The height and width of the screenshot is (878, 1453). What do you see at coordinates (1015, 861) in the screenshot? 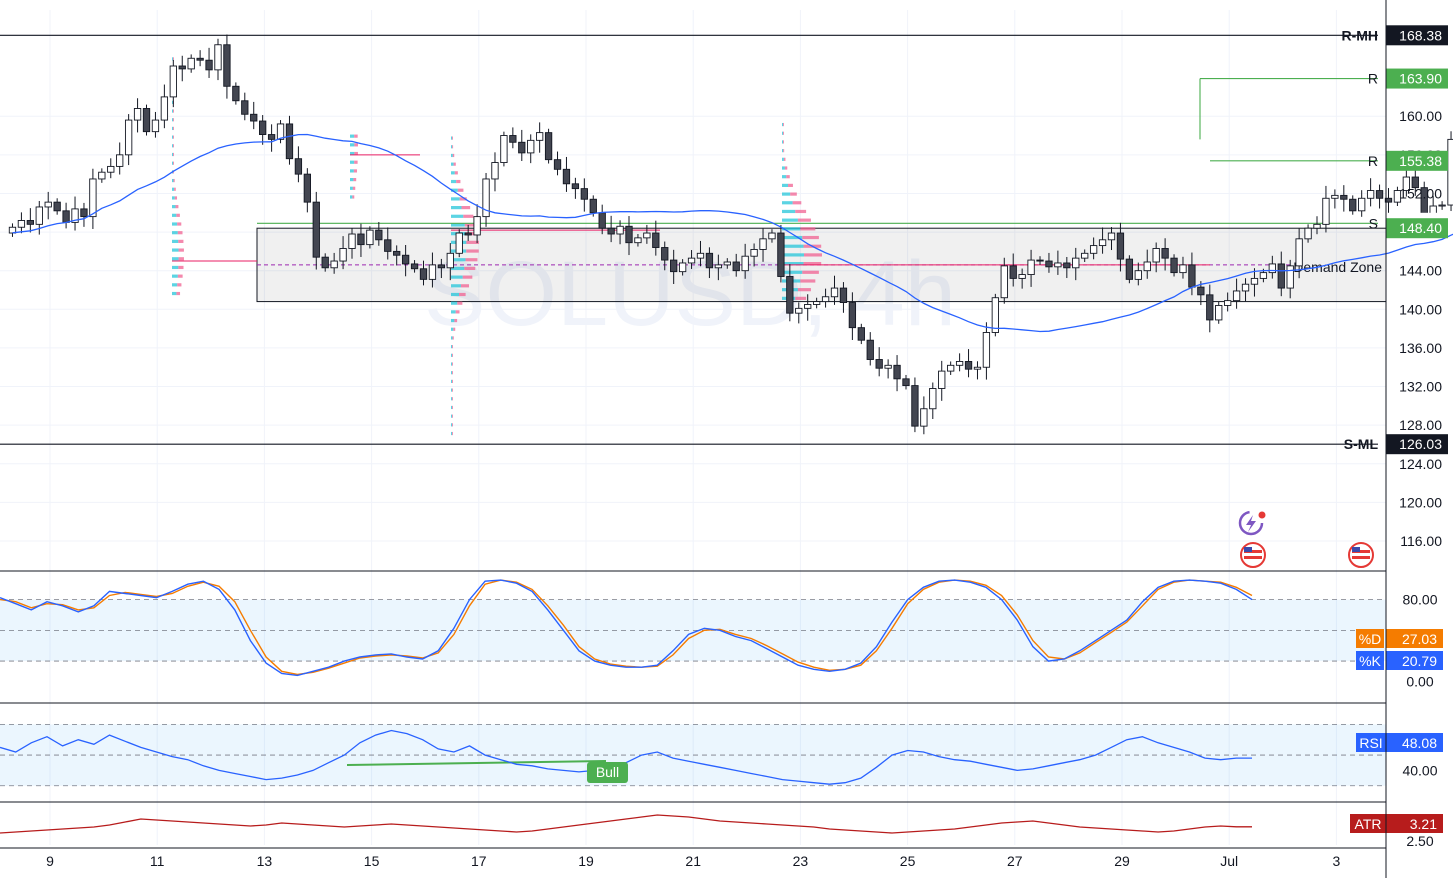
I see `time-tick-label: 27` at bounding box center [1015, 861].